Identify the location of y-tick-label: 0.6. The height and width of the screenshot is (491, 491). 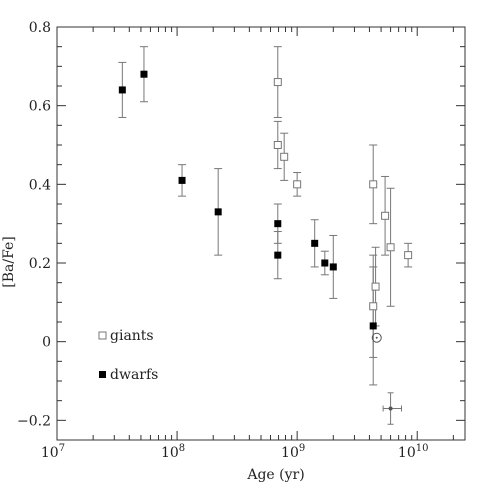
(40, 107).